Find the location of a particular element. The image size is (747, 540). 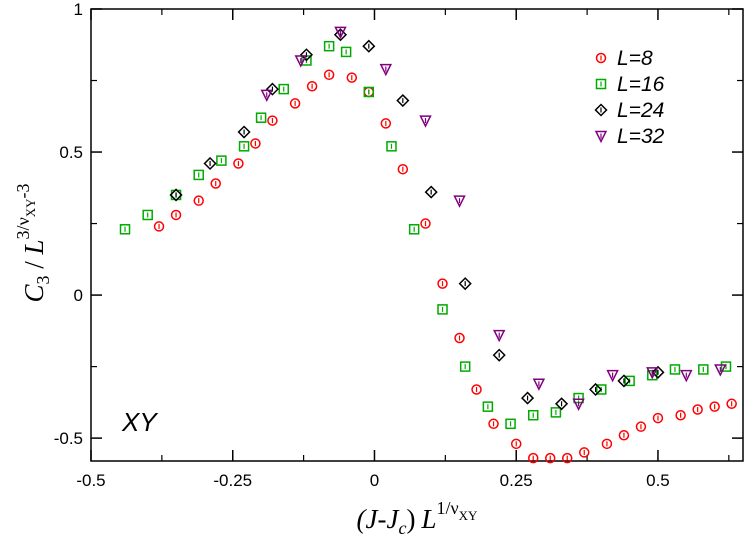

x-axis-label: (J-Jc) L1/νXY is located at coordinates (418, 518).